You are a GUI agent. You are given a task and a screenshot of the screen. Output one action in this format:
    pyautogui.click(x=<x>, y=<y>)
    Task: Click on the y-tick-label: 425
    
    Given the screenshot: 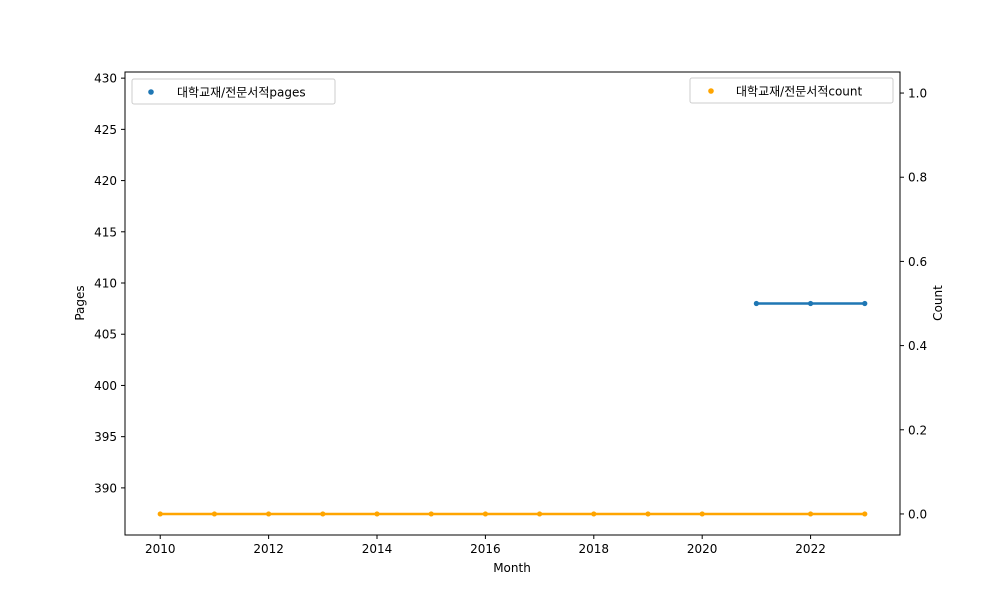 What is the action you would take?
    pyautogui.click(x=105, y=130)
    